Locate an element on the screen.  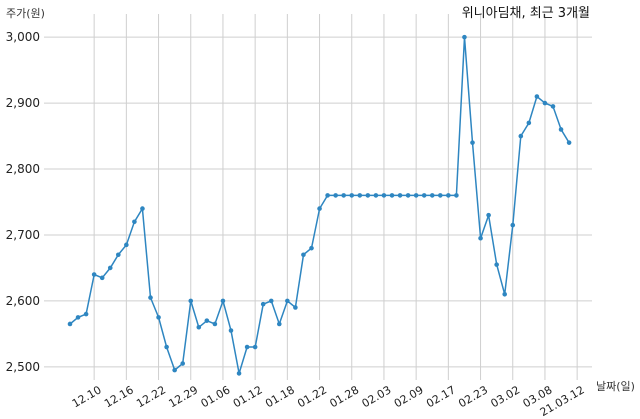
x-tick-label: 01.12 is located at coordinates (248, 396).